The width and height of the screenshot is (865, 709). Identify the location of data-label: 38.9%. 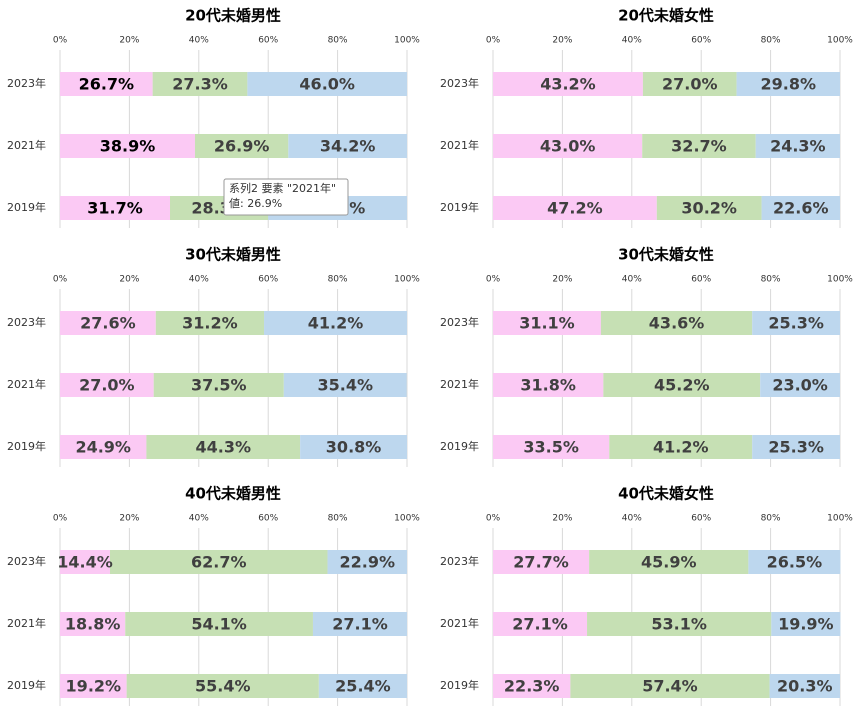
(128, 146).